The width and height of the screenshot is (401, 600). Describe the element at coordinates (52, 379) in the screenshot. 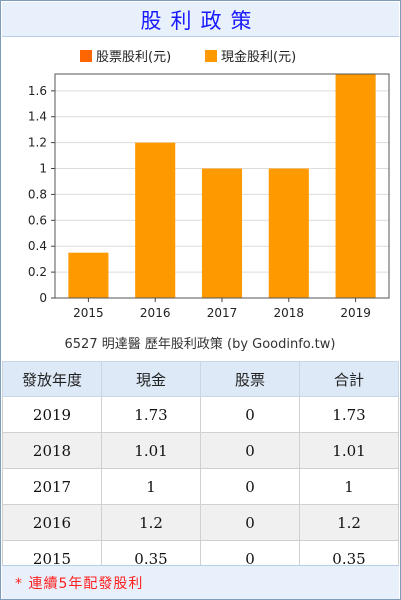

I see `column-header: 發放年度` at that location.